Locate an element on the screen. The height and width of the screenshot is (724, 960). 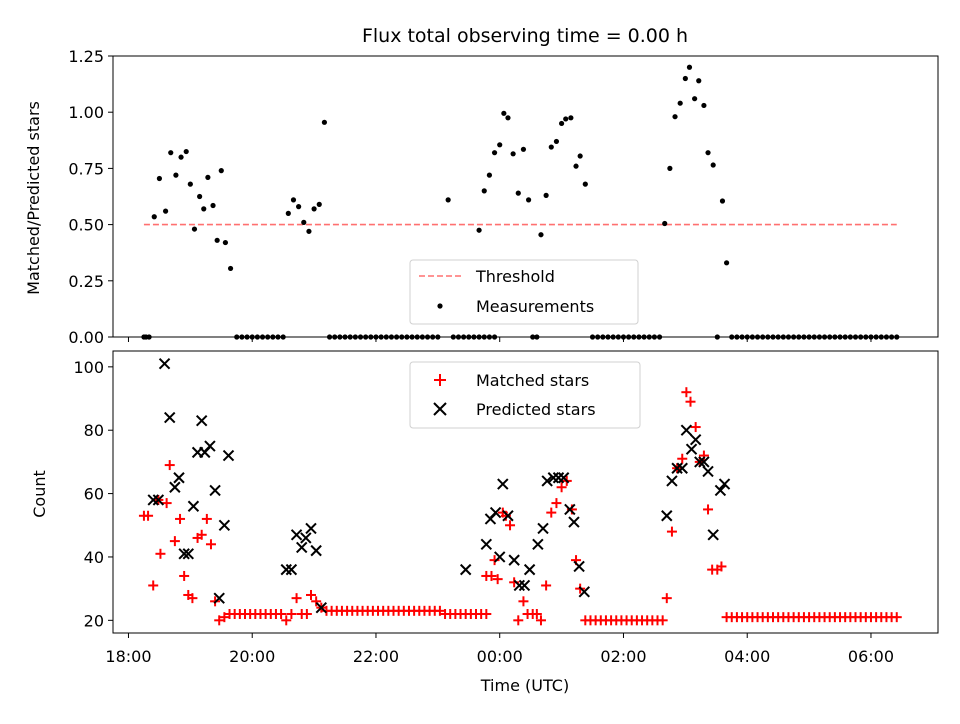
bottom-y-axis-label: Count is located at coordinates (39, 494).